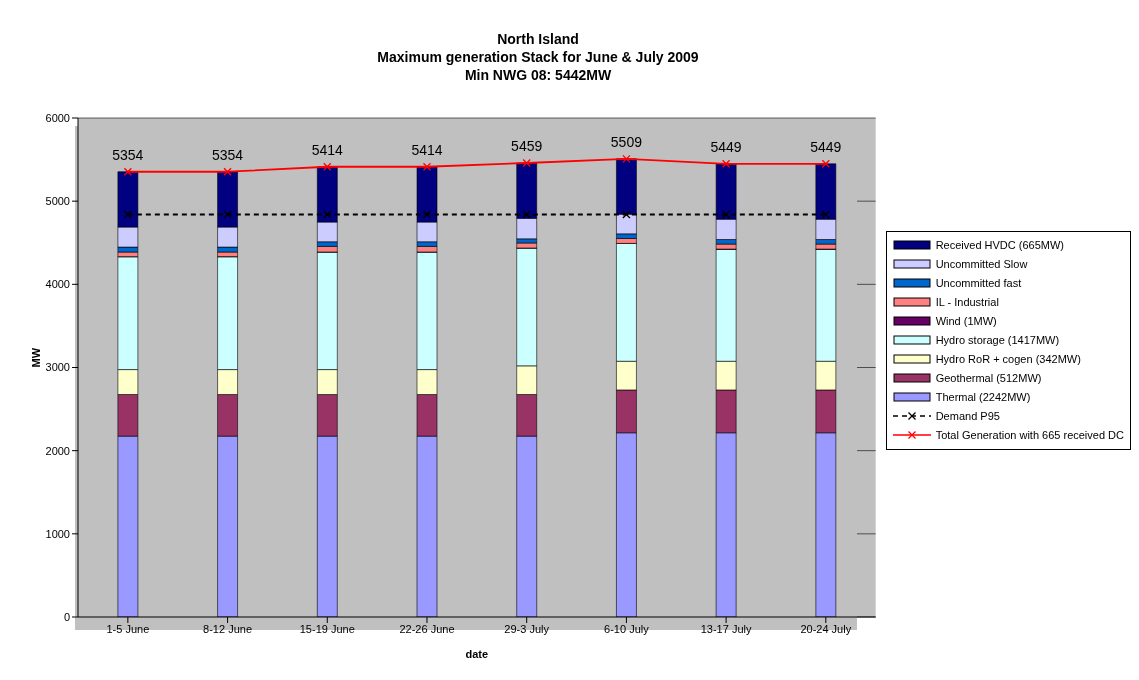  Describe the element at coordinates (527, 628) in the screenshot. I see `x-tick-label: 29-3 July` at that location.